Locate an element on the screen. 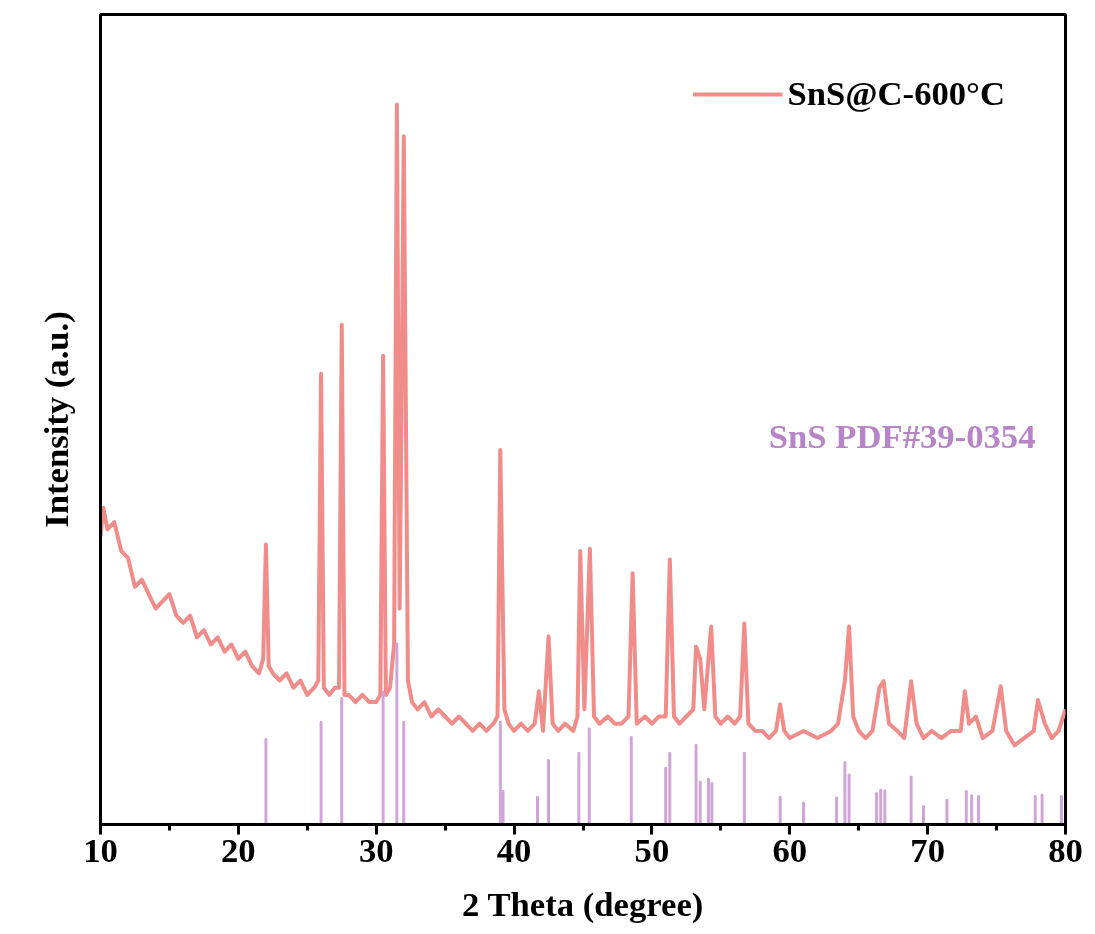  x-tick-label: 40 is located at coordinates (514, 849).